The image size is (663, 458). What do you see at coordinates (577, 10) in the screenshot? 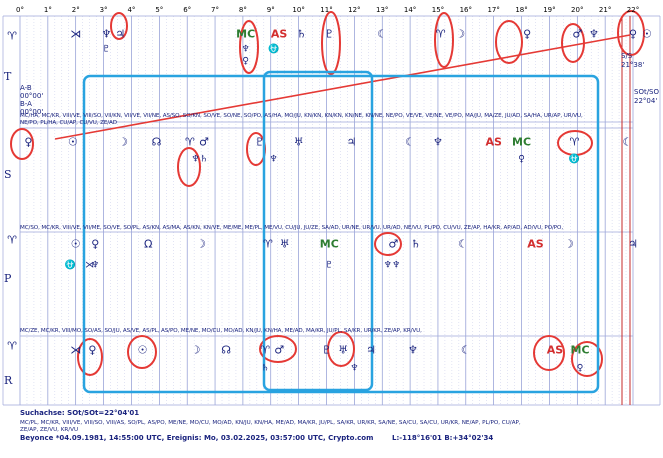
I see `degree-tick-label: 20°` at bounding box center [577, 10].